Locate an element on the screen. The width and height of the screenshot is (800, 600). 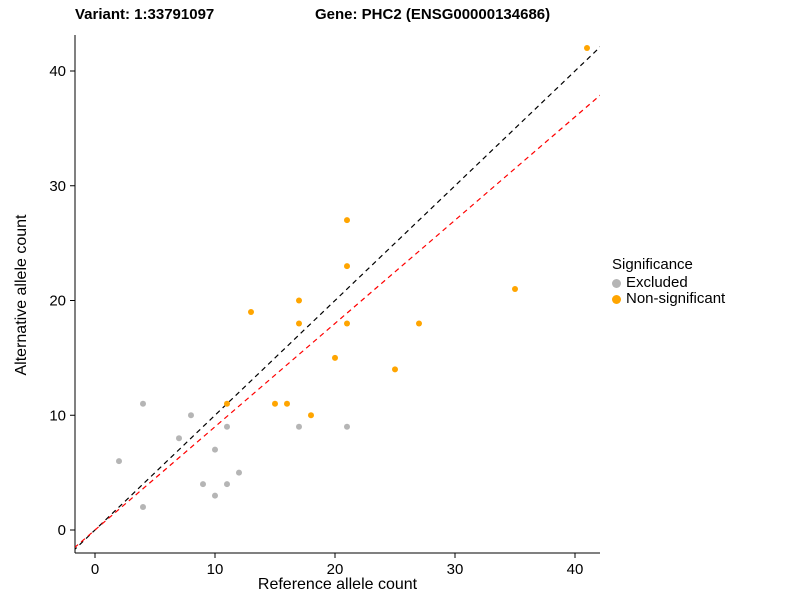
x-tick-label: 30 is located at coordinates (455, 569).